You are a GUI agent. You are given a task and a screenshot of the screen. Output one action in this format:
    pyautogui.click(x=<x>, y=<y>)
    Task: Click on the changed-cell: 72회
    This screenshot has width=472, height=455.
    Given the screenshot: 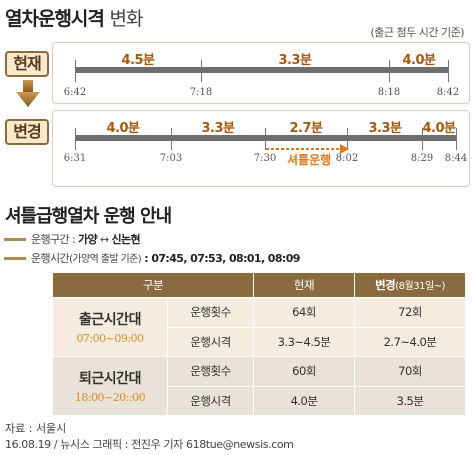 What is the action you would take?
    pyautogui.click(x=410, y=312)
    